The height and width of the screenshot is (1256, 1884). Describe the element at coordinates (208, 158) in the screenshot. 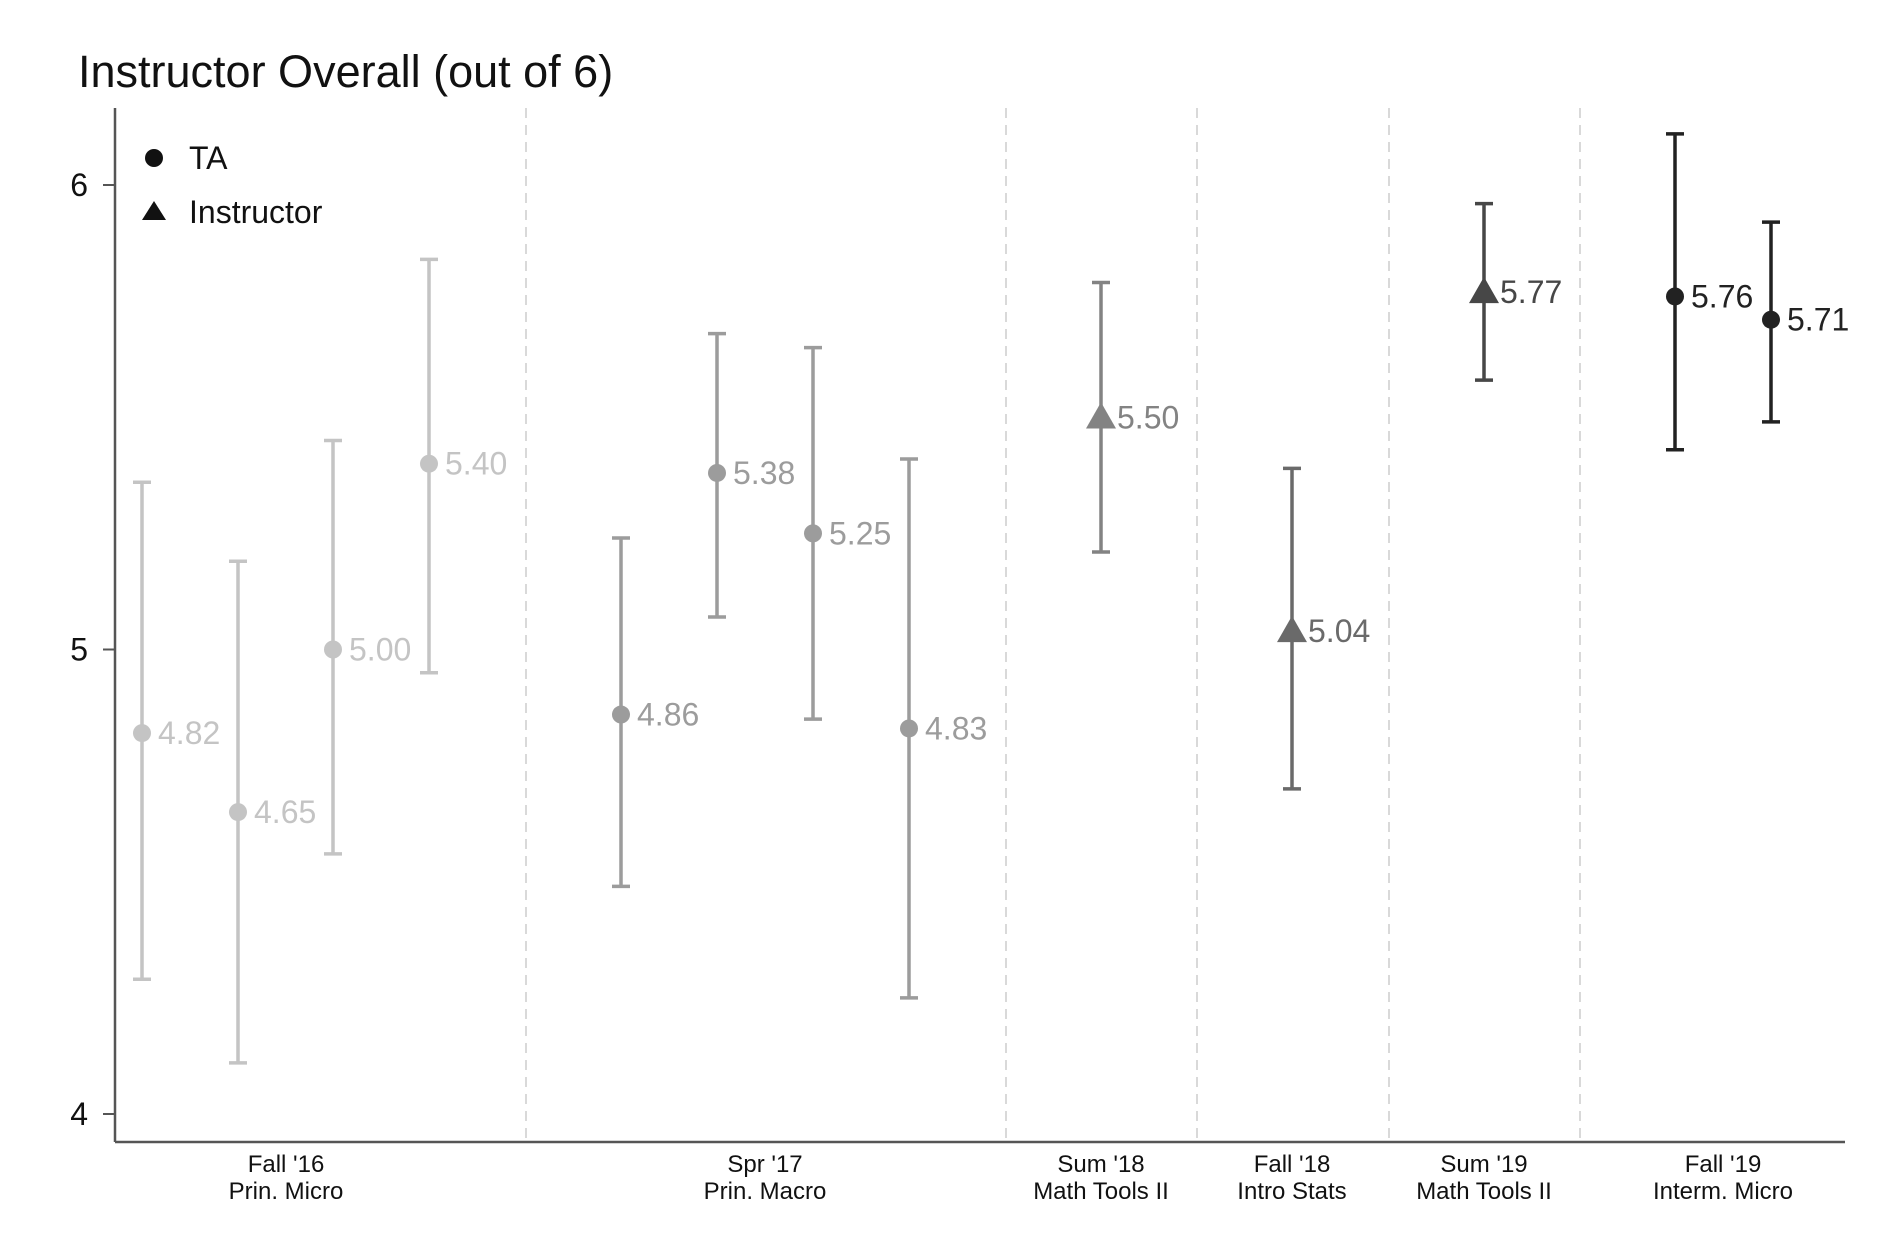

I see `legend-label: TA` at that location.